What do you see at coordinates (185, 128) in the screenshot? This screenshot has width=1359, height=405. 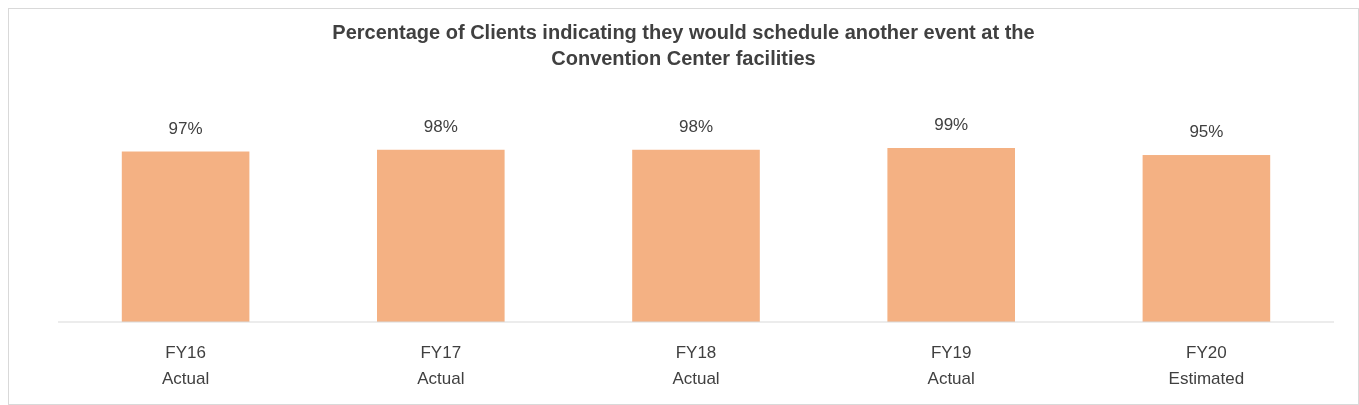 I see `data-label: 97%` at bounding box center [185, 128].